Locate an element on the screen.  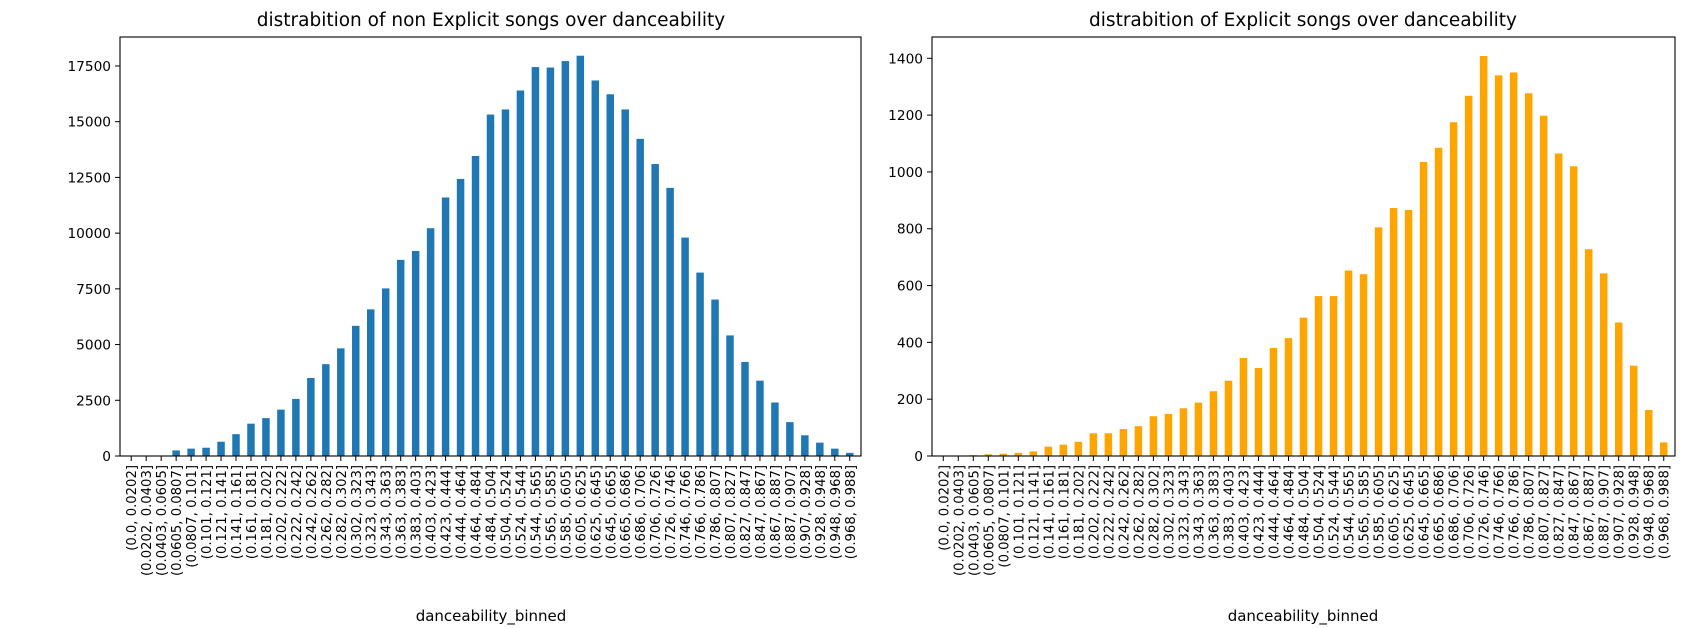
x-tick-label: (0.0403, 0.0605] is located at coordinates (162, 520).